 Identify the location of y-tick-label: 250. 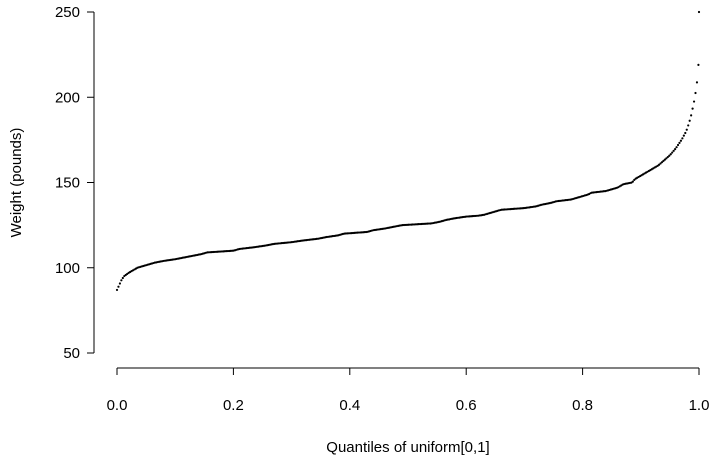
(67, 12).